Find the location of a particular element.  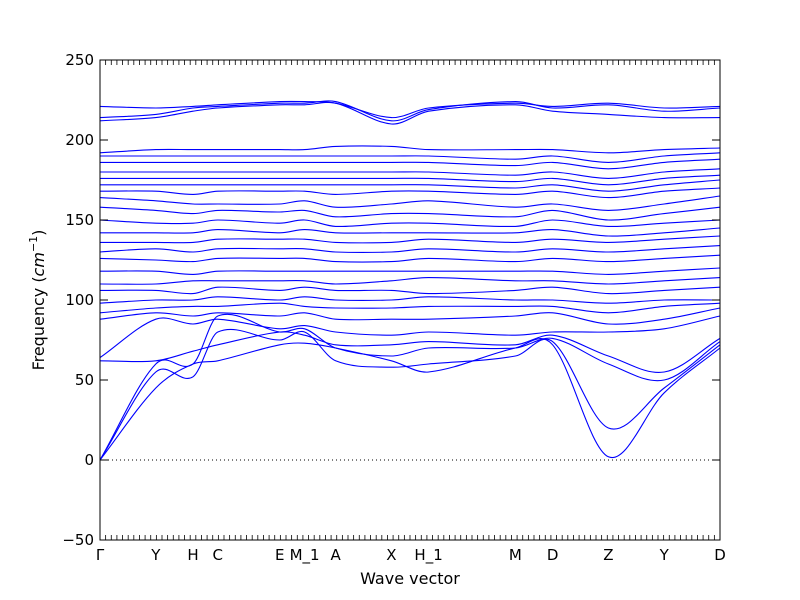

y-tick-label: 50 is located at coordinates (84, 380).